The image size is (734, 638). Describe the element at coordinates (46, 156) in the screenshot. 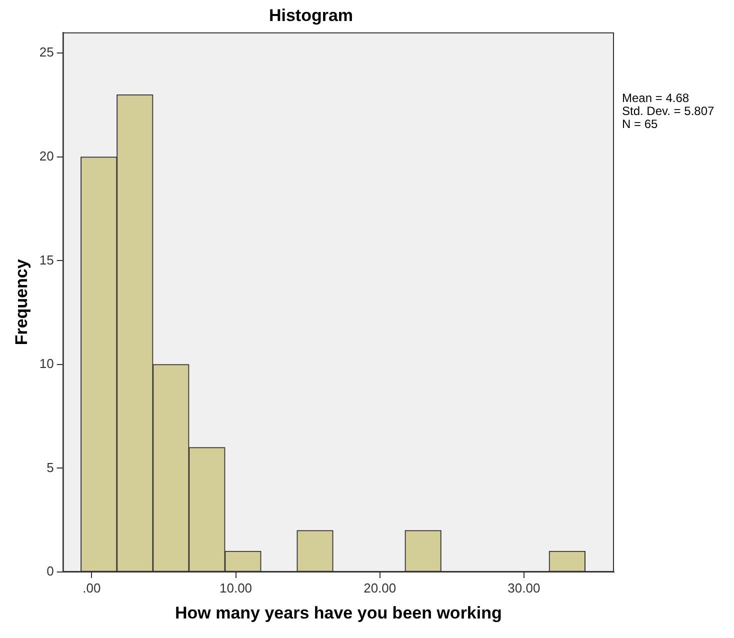

I see `y-tick-label: 20` at that location.